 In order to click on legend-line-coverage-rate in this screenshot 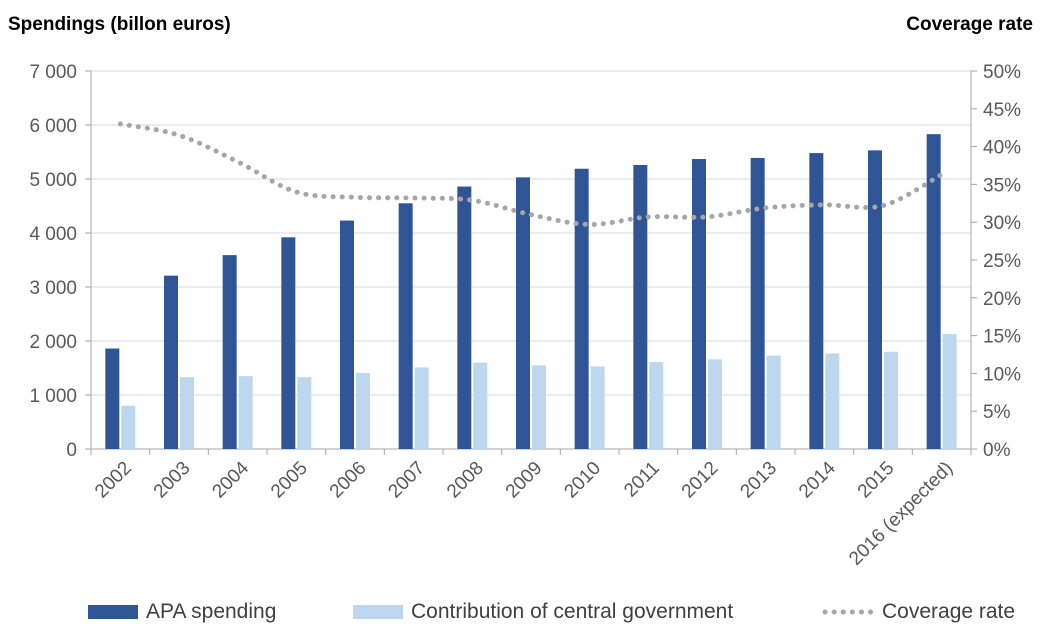, I will do `click(848, 612)`.